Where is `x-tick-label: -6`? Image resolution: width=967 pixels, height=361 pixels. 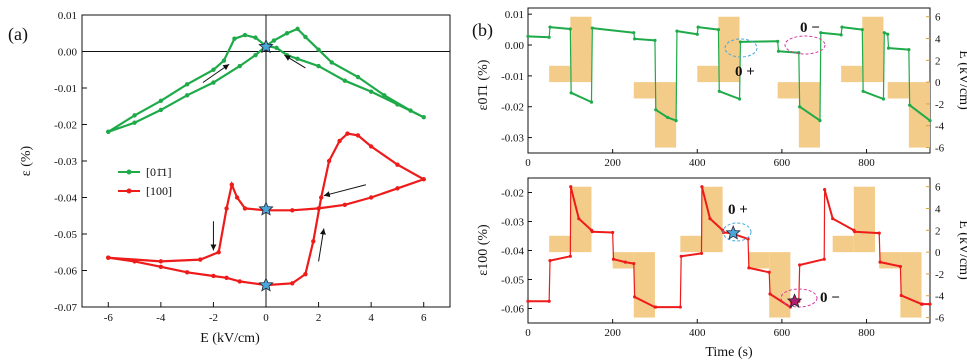 x-tick-label: -6 is located at coordinates (109, 318).